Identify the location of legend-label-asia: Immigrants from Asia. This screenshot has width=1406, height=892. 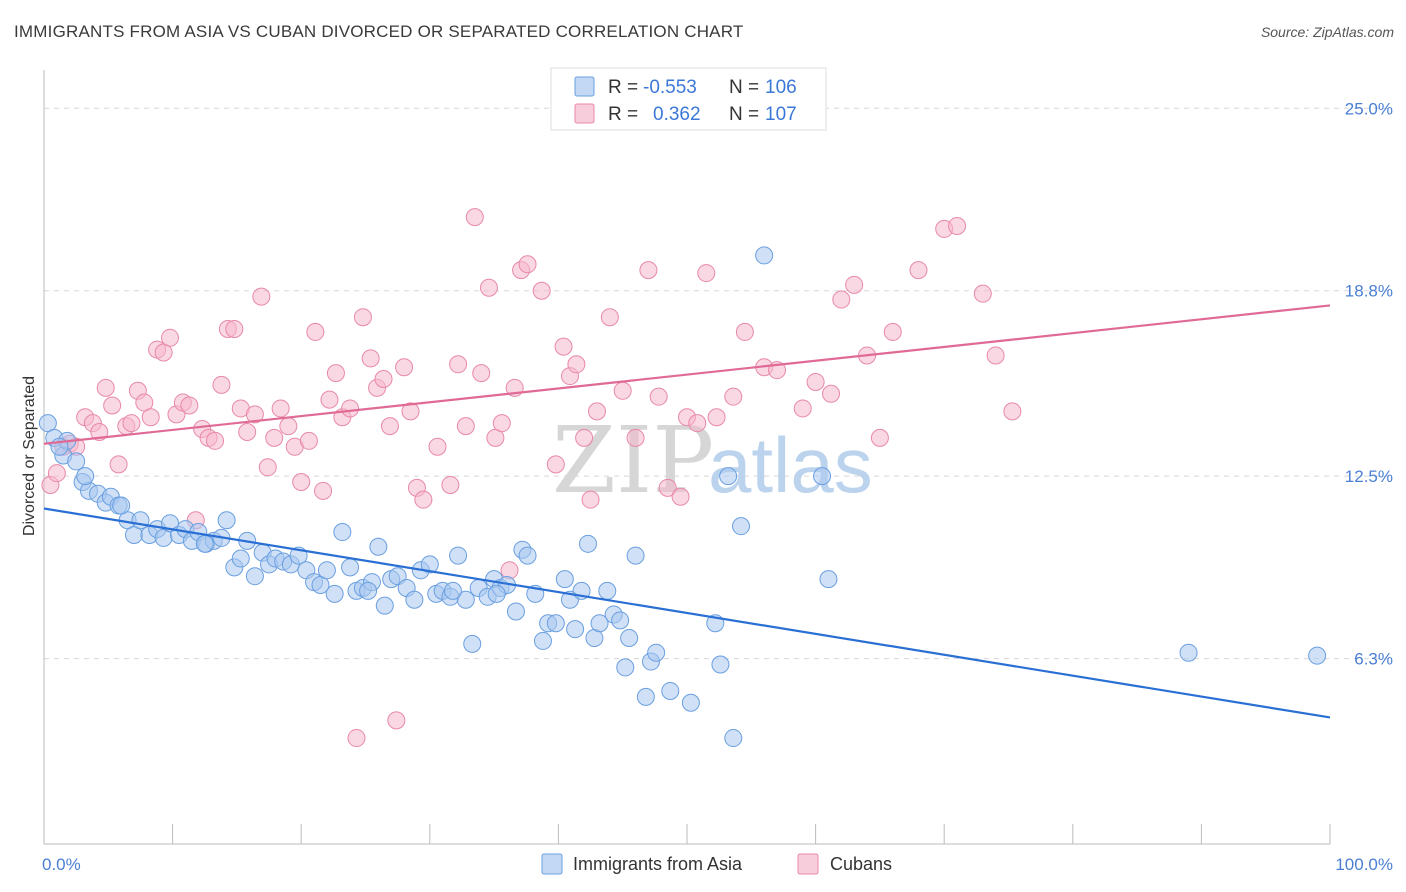
(658, 864).